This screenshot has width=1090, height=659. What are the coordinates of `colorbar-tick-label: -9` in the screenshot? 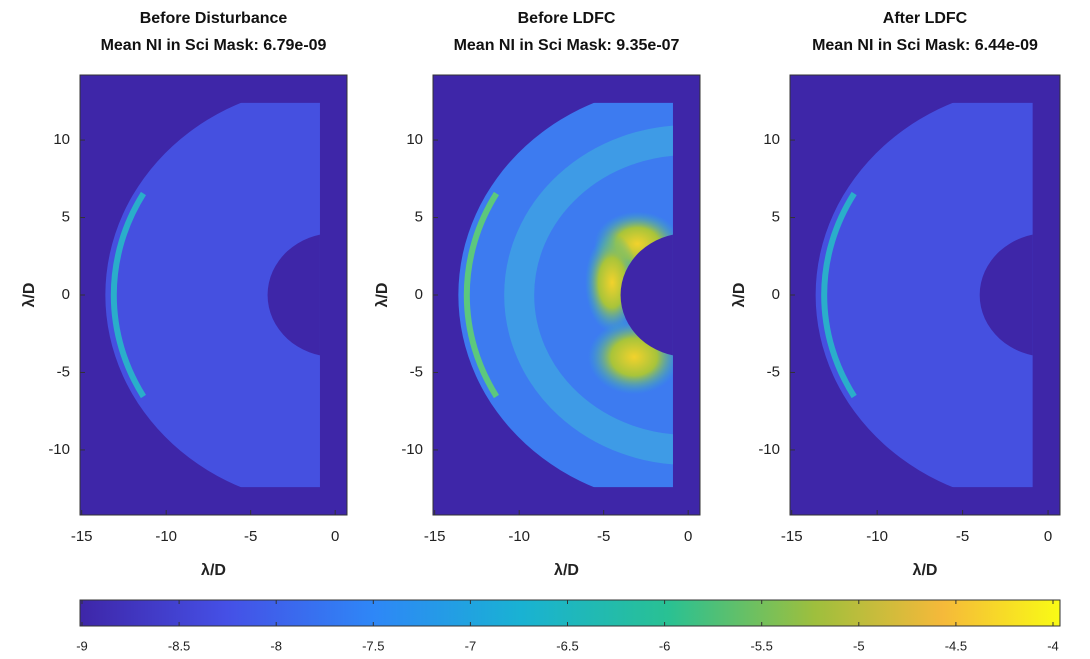 It's located at (82, 645).